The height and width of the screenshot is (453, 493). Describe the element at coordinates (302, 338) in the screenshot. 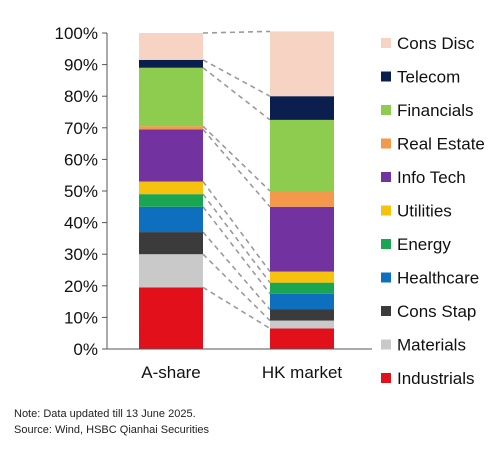

I see `bar-industrials-hk-market` at that location.